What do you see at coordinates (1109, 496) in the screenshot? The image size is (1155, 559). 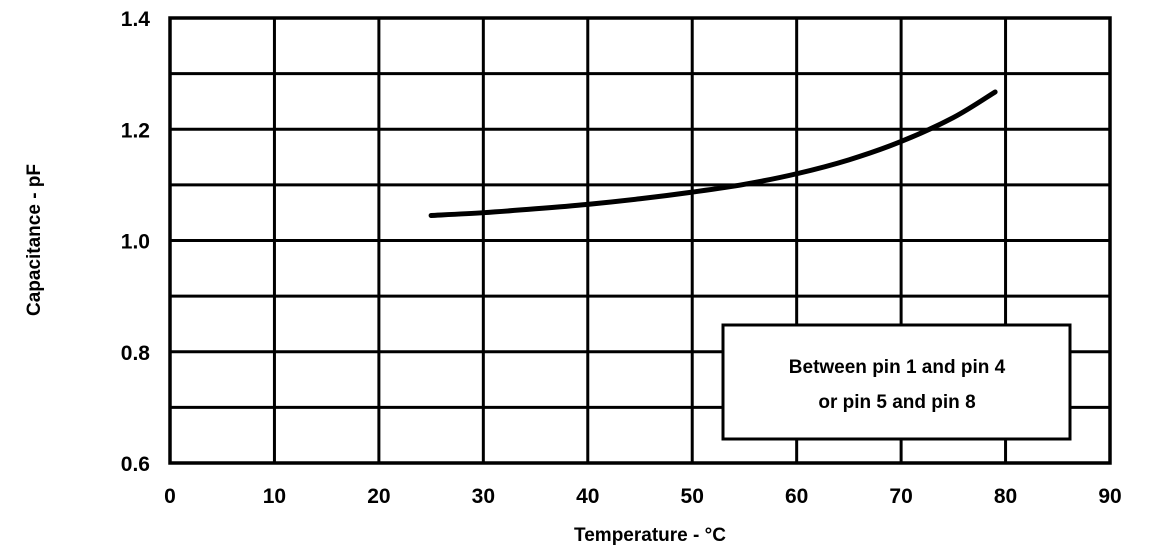 I see `x-tick-label: 90` at bounding box center [1109, 496].